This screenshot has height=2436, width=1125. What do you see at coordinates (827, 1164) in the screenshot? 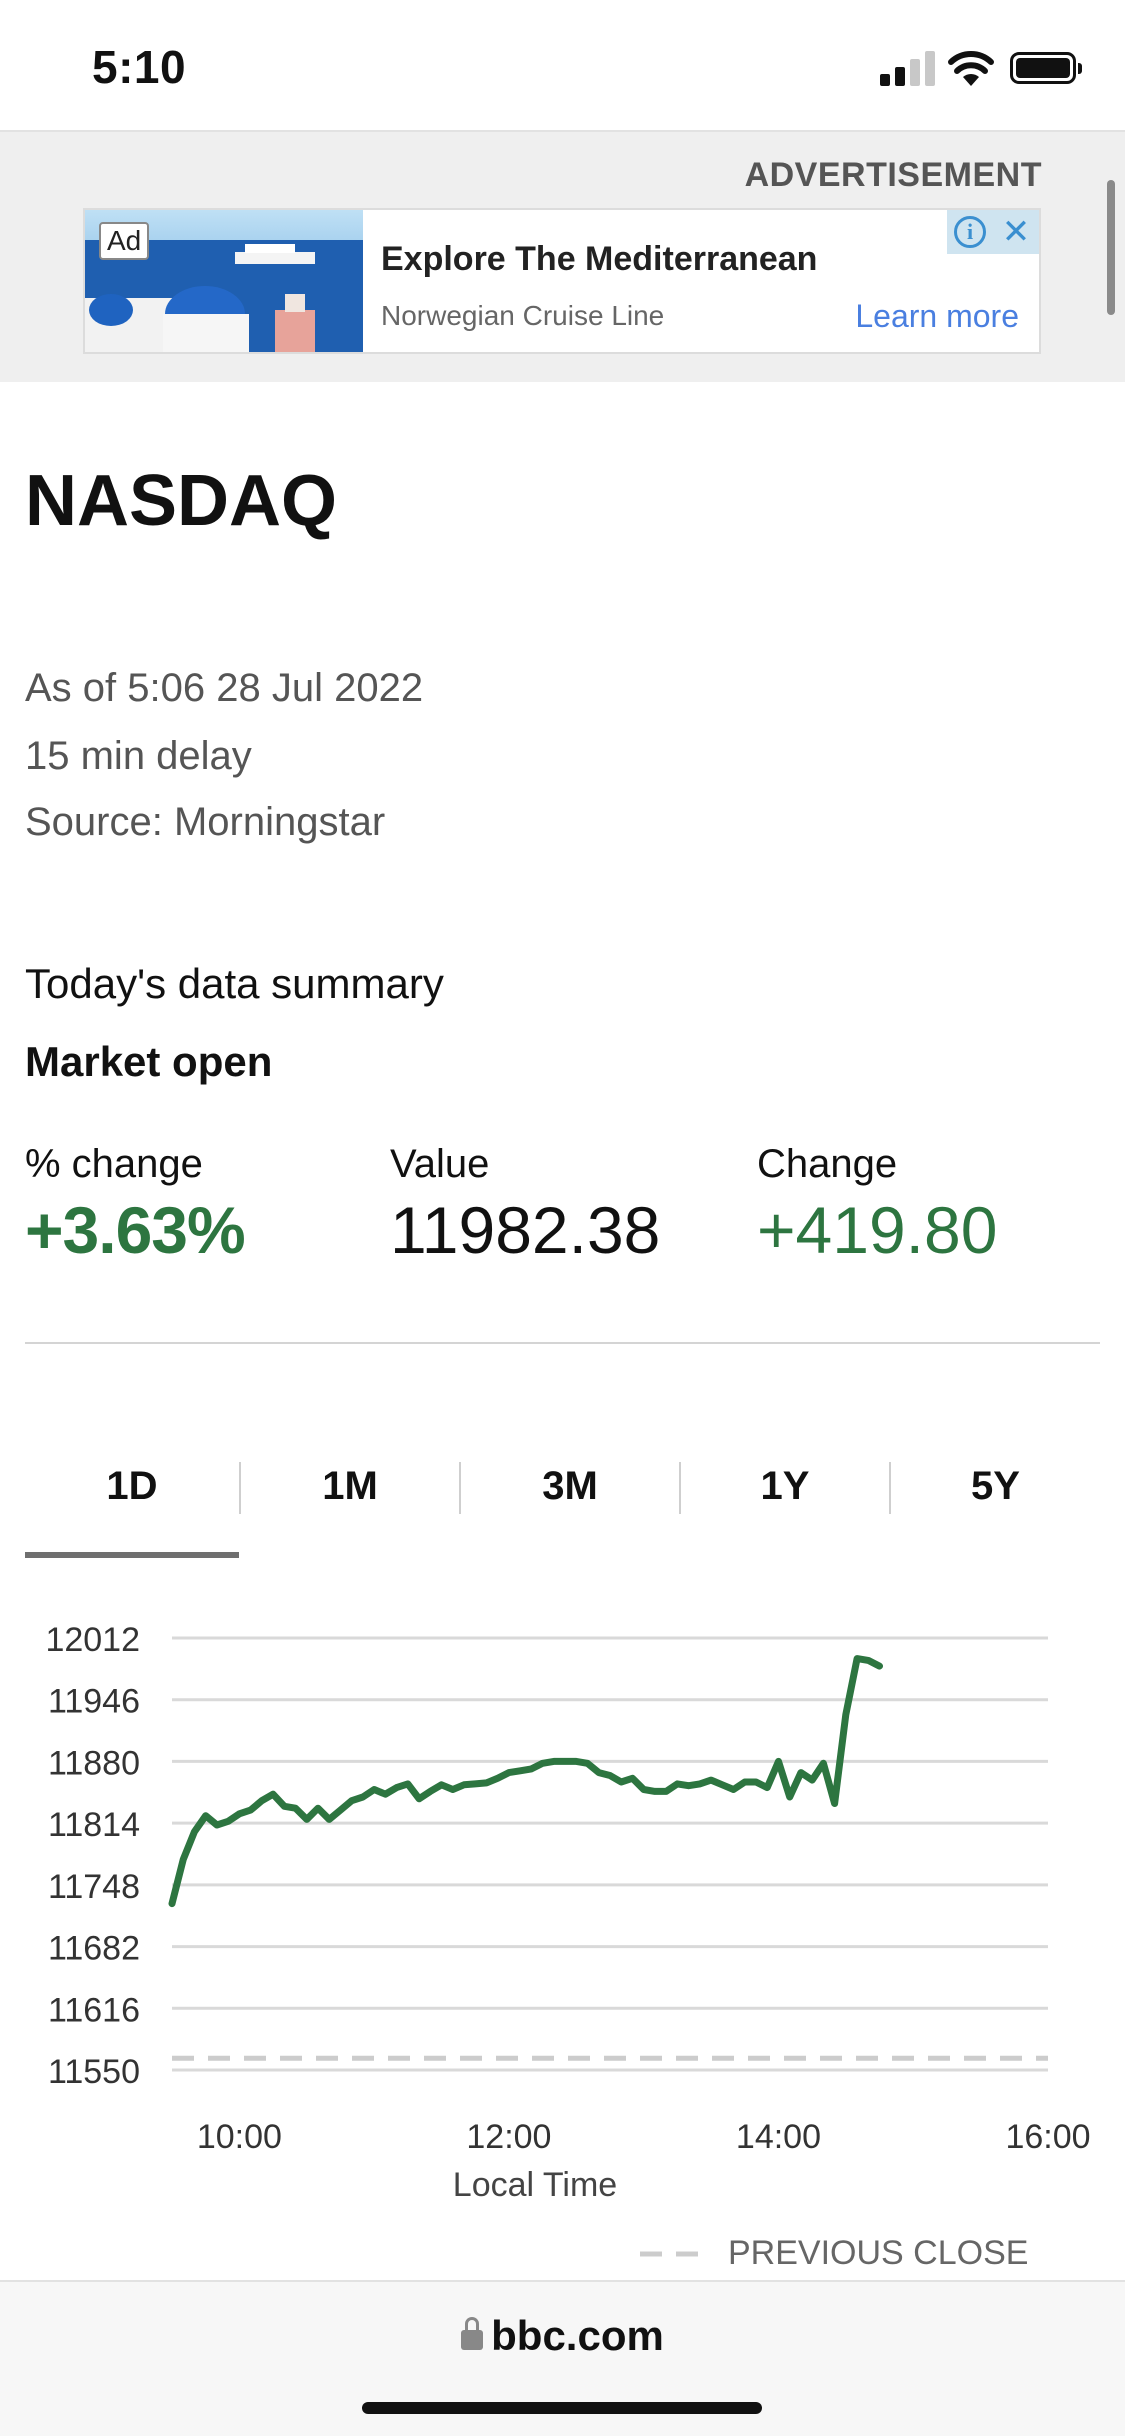
I see `change-label: Change` at bounding box center [827, 1164].